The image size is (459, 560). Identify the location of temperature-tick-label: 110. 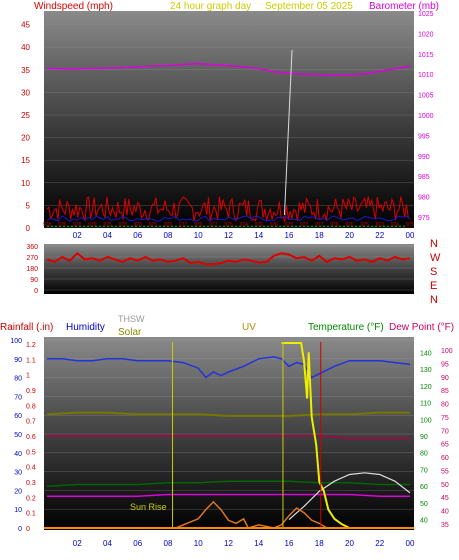
(425, 404).